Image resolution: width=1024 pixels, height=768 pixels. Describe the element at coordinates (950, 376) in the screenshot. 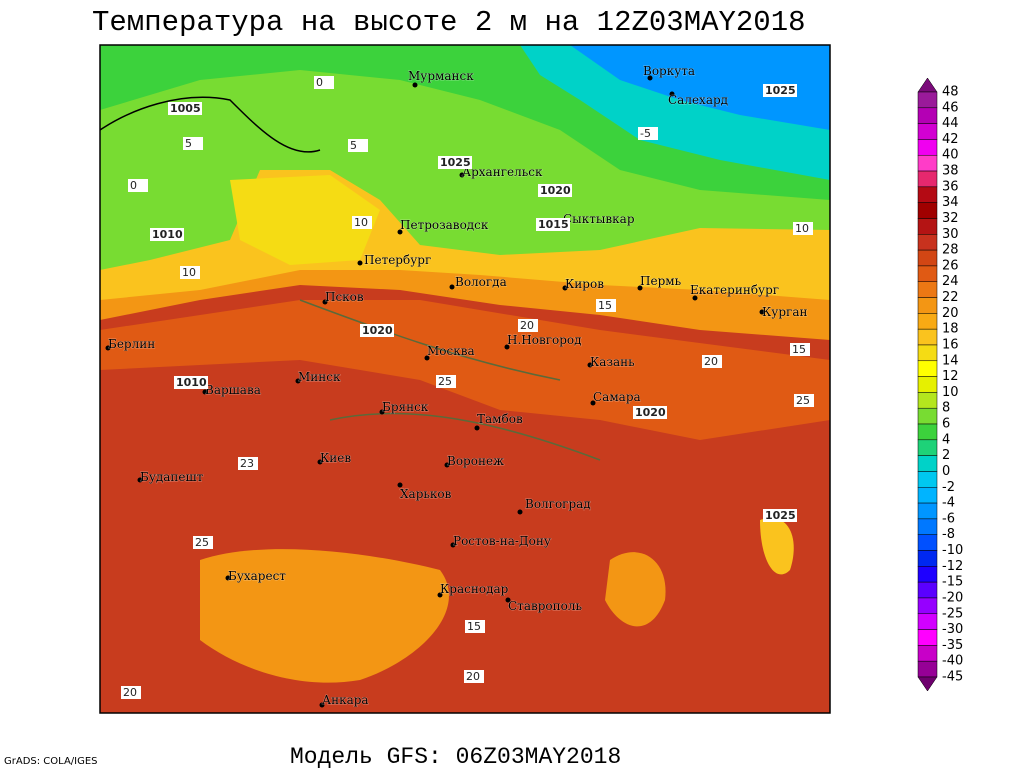

I see `colorbar-label: 12` at that location.